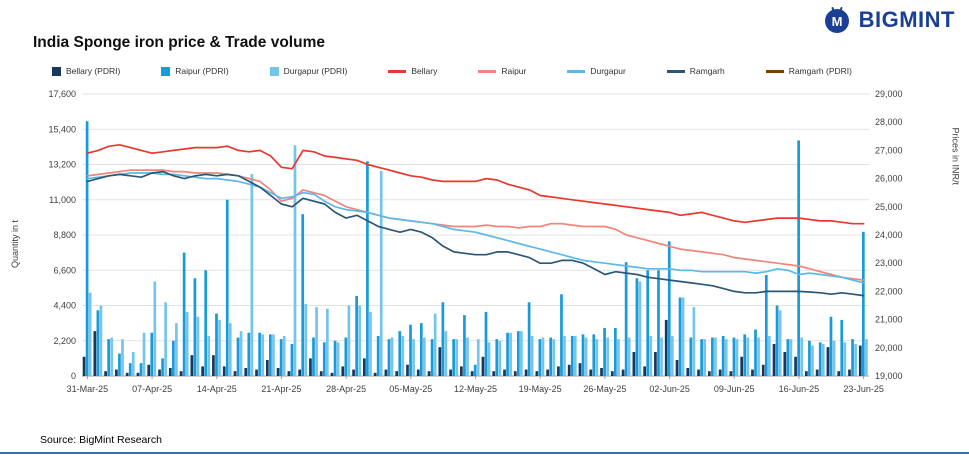  What do you see at coordinates (475, 389) in the screenshot?
I see `svg-text: 12-May-25` at bounding box center [475, 389].